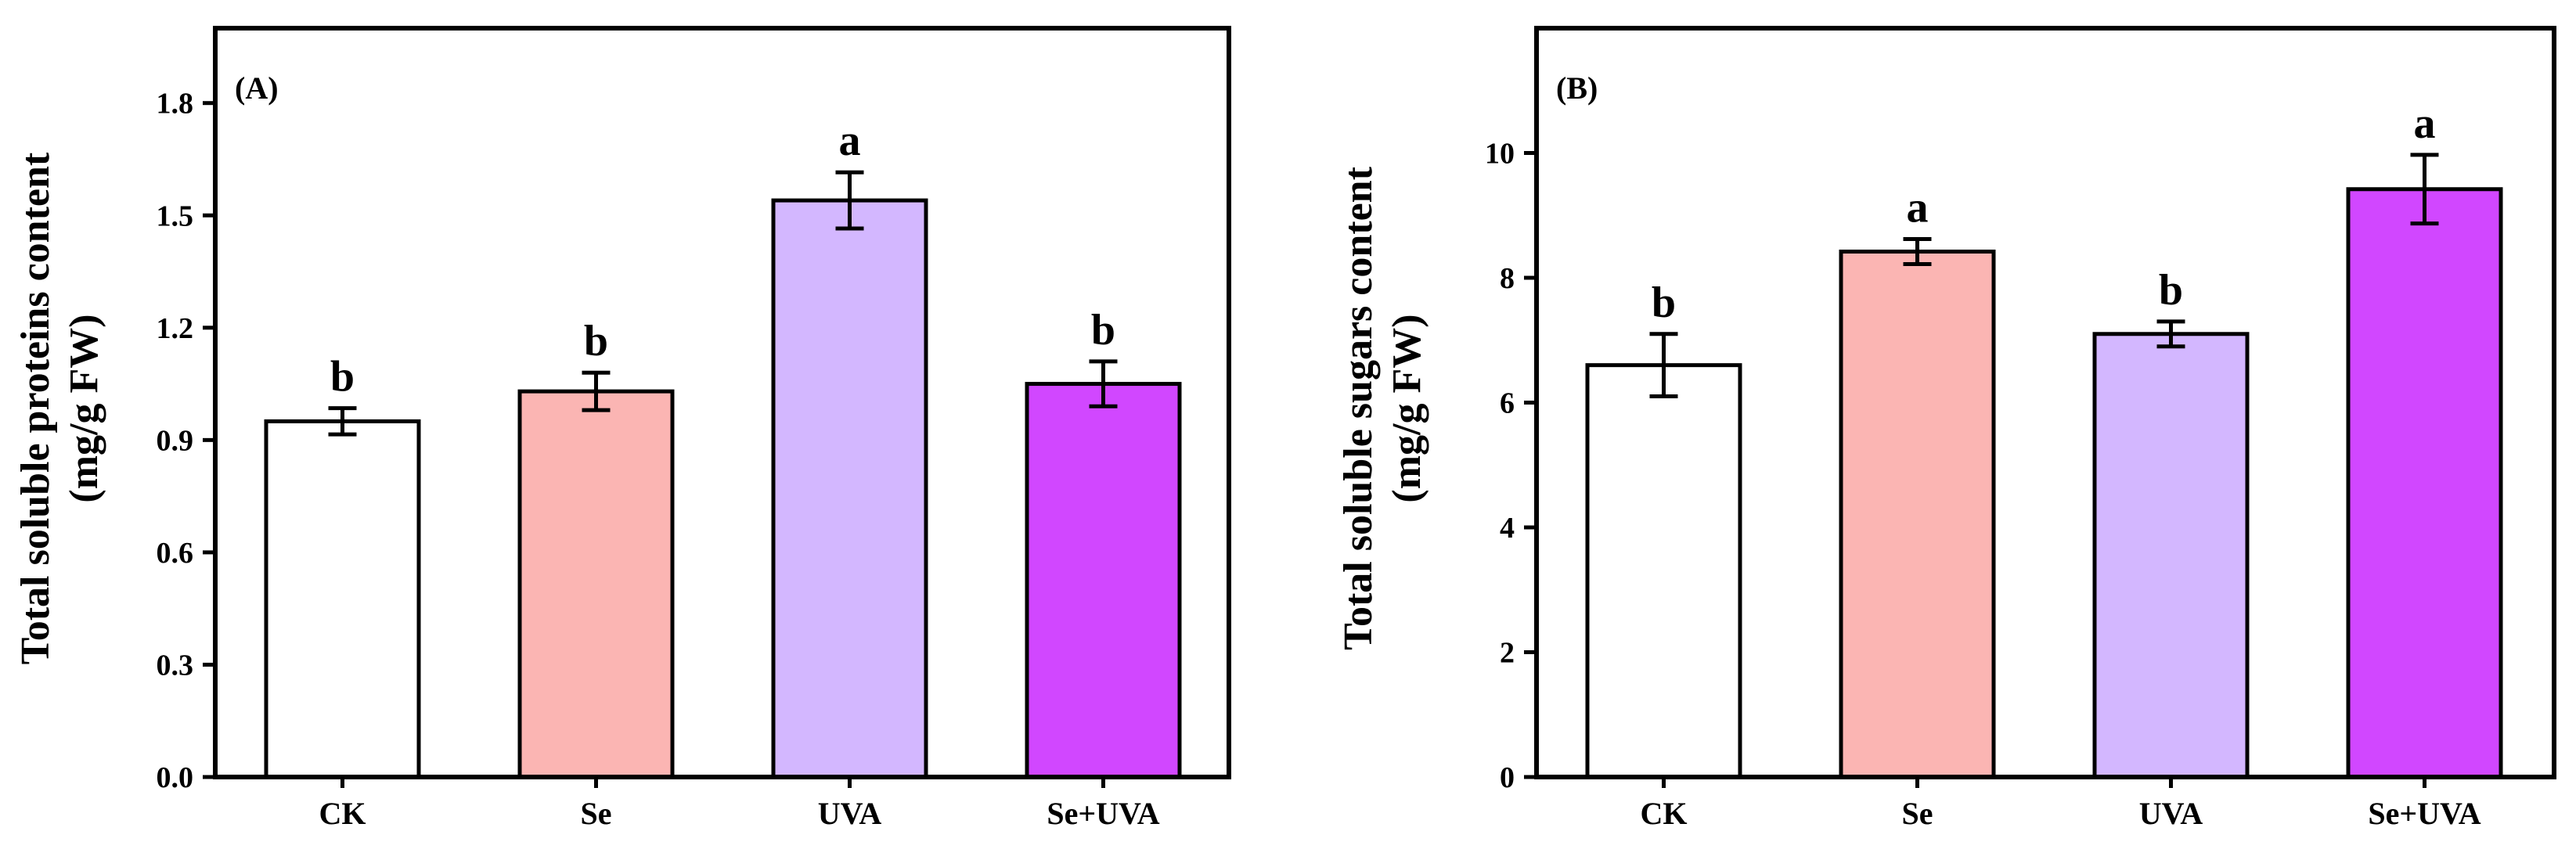 The width and height of the screenshot is (2576, 867). I want to click on y-tick-label: 1.2, so click(175, 328).